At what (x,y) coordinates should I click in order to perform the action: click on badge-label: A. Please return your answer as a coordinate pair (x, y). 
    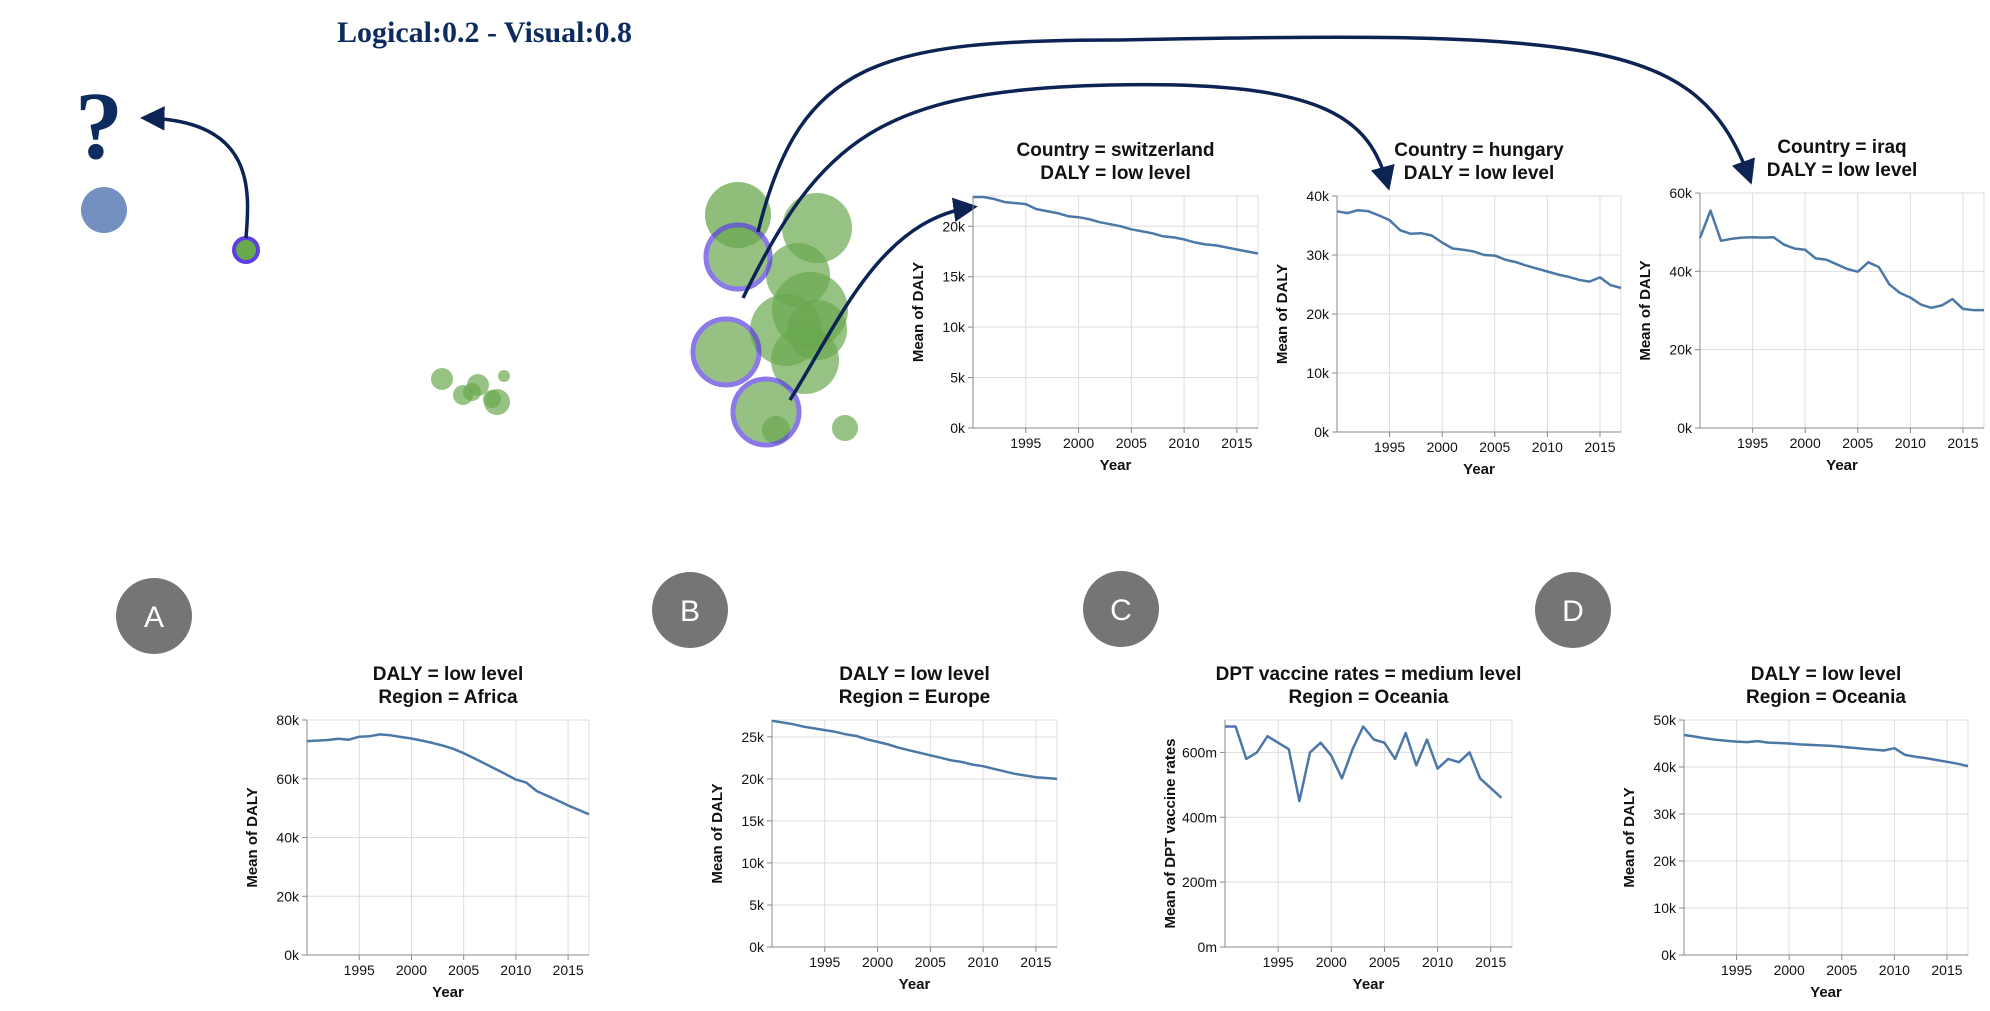
    Looking at the image, I should click on (154, 617).